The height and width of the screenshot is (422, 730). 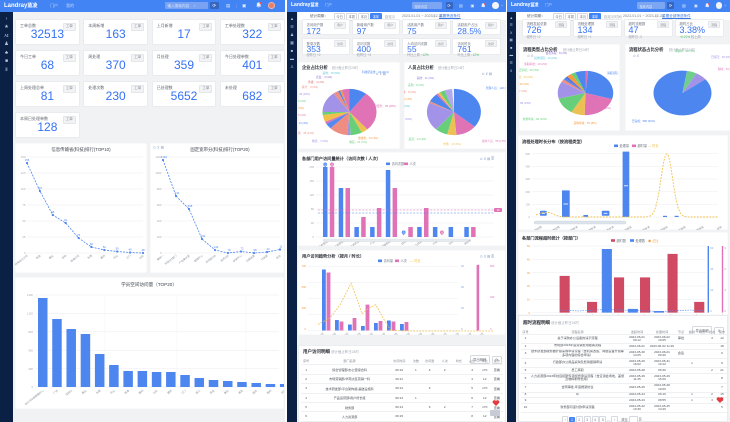 What do you see at coordinates (211, 258) in the screenshot?
I see `svg-text: 市场部258` at bounding box center [211, 258].